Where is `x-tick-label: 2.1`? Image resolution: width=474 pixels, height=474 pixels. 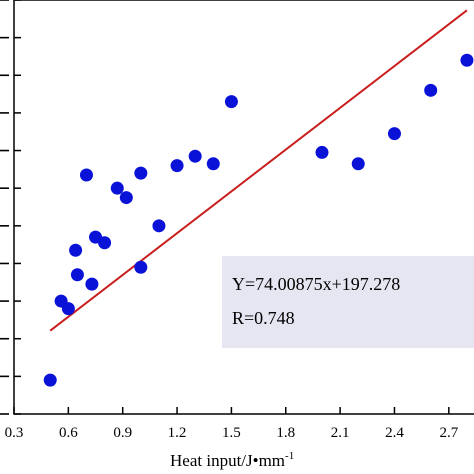 x-tick-label: 2.1 is located at coordinates (340, 433).